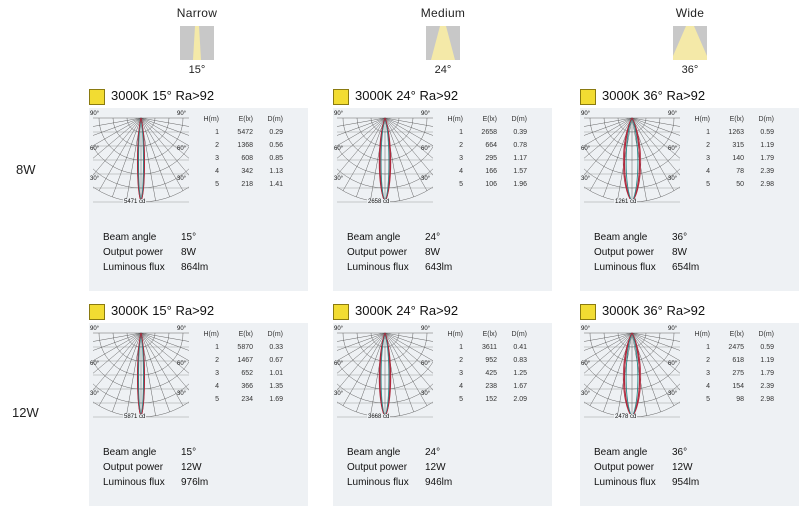  I want to click on narrow-beam-icon, so click(197, 43).